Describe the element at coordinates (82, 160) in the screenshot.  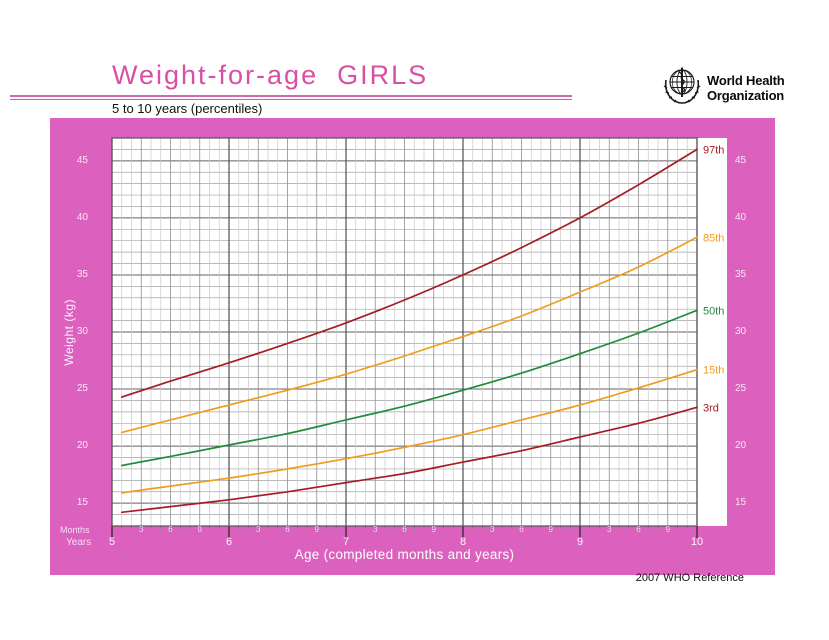
I see `y-tick-label-left: 45` at that location.